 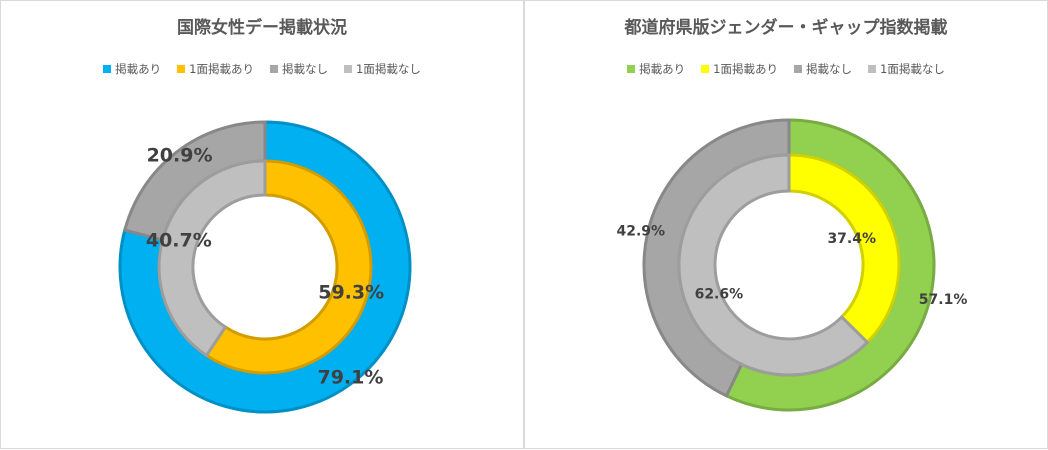 What do you see at coordinates (719, 294) in the screenshot?
I see `data-label: 62.6%` at bounding box center [719, 294].